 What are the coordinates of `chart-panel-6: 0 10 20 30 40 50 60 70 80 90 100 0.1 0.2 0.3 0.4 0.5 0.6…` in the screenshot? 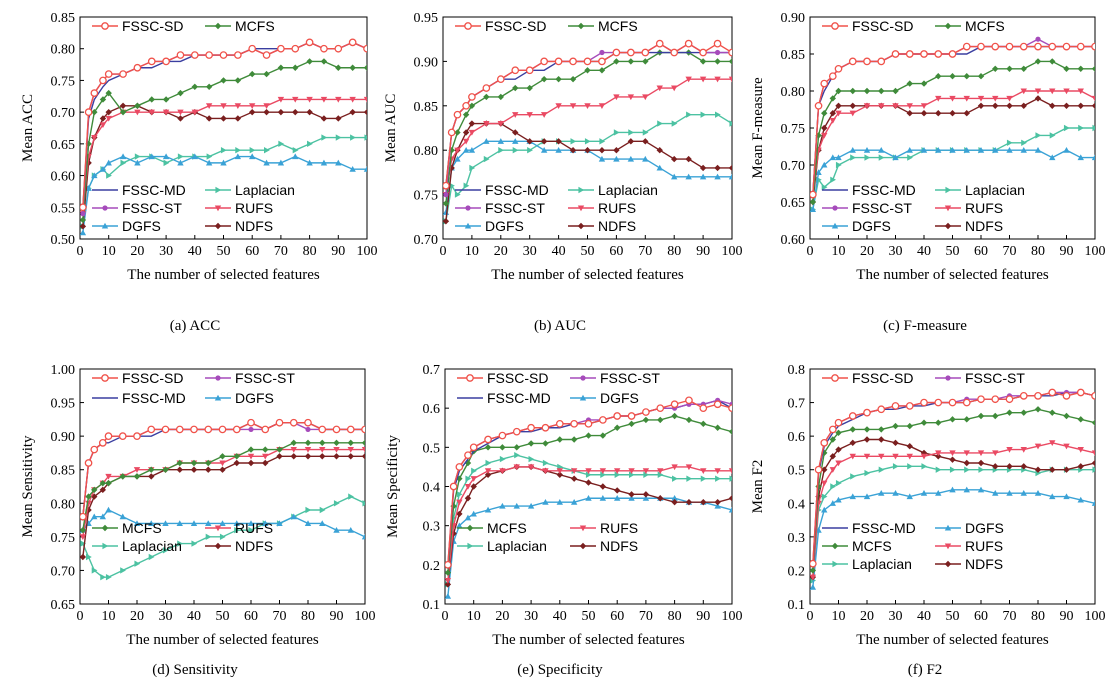 It's located at (928, 520).